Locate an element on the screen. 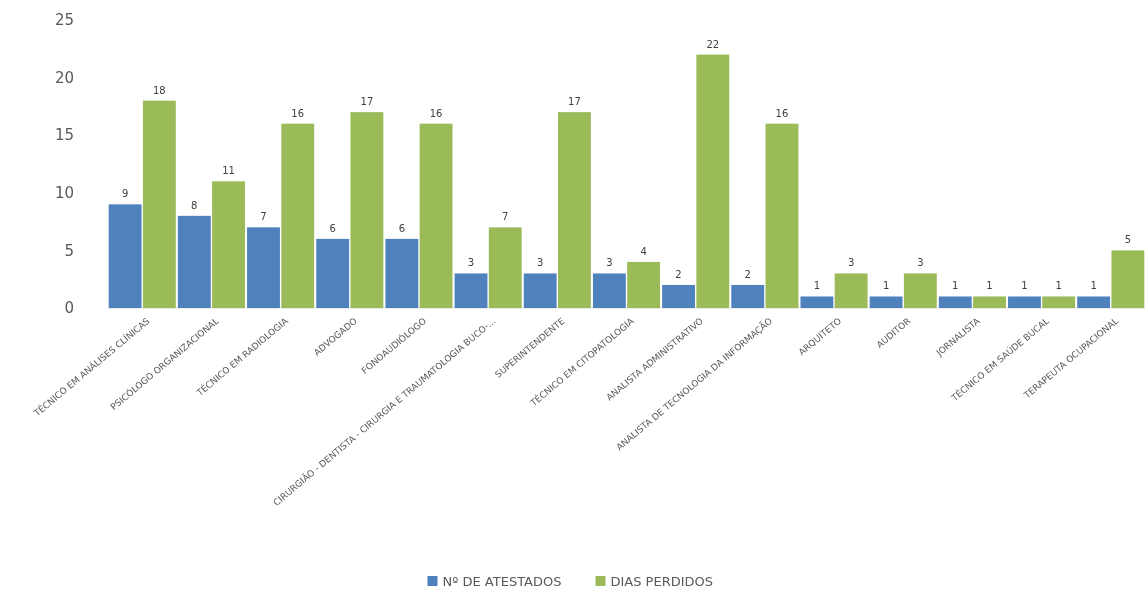 This screenshot has height=596, width=1145. y-tick-label: 10 is located at coordinates (64, 193).